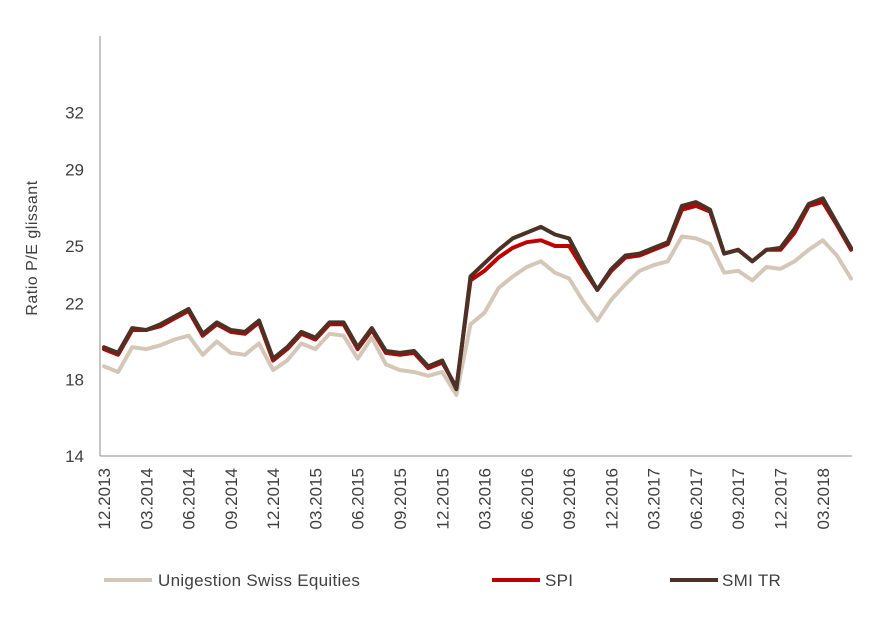 The image size is (891, 618). What do you see at coordinates (611, 498) in the screenshot?
I see `x-tick-label: 12.2016` at bounding box center [611, 498].